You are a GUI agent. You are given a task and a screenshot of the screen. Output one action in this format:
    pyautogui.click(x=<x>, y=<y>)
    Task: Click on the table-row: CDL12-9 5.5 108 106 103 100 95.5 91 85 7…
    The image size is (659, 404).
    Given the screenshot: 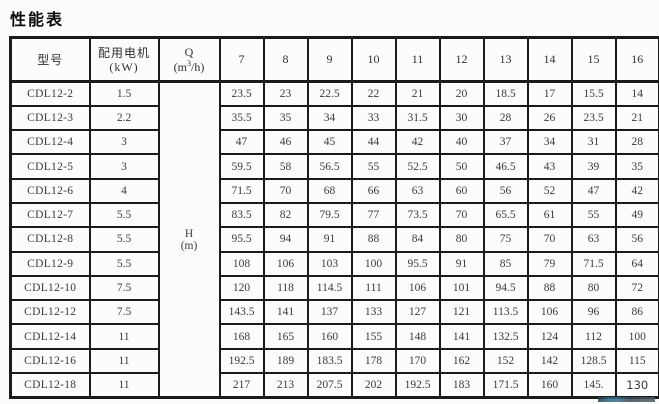 What is the action you would take?
    pyautogui.click(x=334, y=263)
    